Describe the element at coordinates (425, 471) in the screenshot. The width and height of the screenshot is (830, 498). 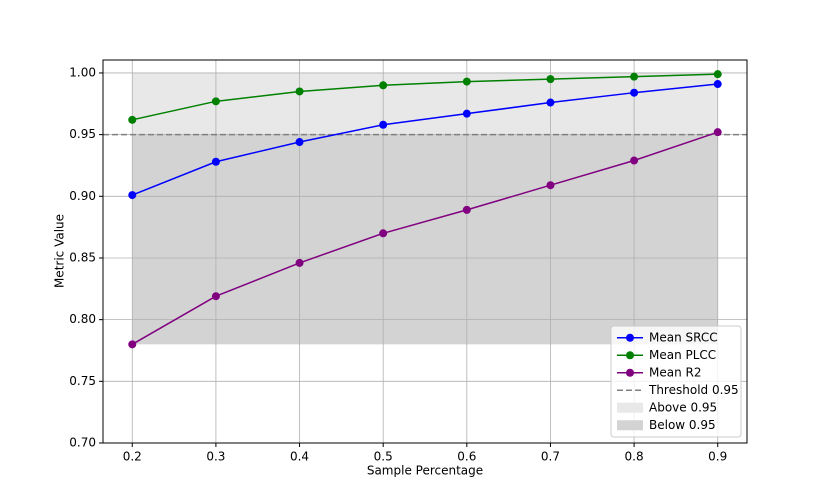
I see `x-axis-label: Sample Percentage` at that location.